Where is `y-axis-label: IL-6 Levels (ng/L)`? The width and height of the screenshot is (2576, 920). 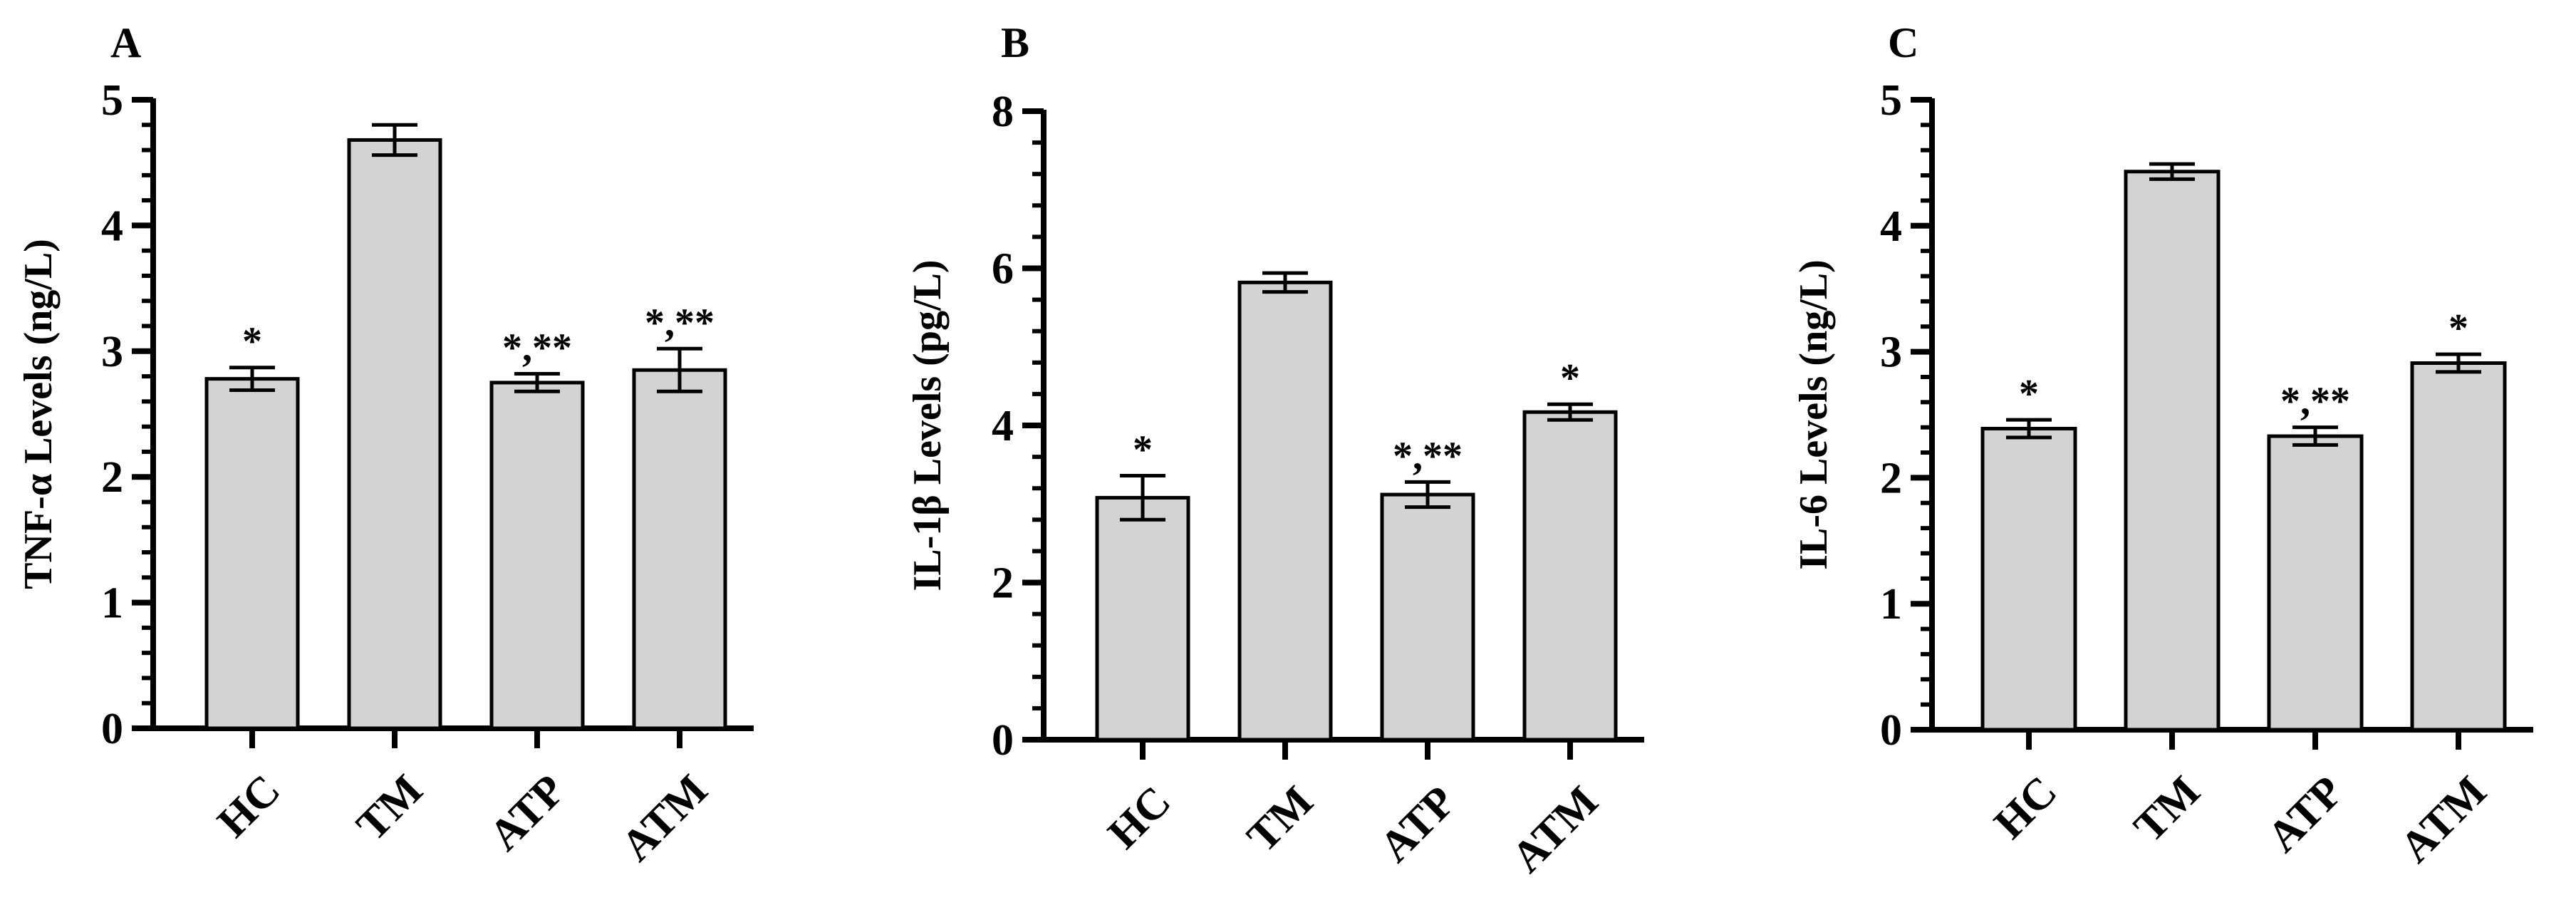
y-axis-label: IL-6 Levels (ng/L) is located at coordinates (1814, 414).